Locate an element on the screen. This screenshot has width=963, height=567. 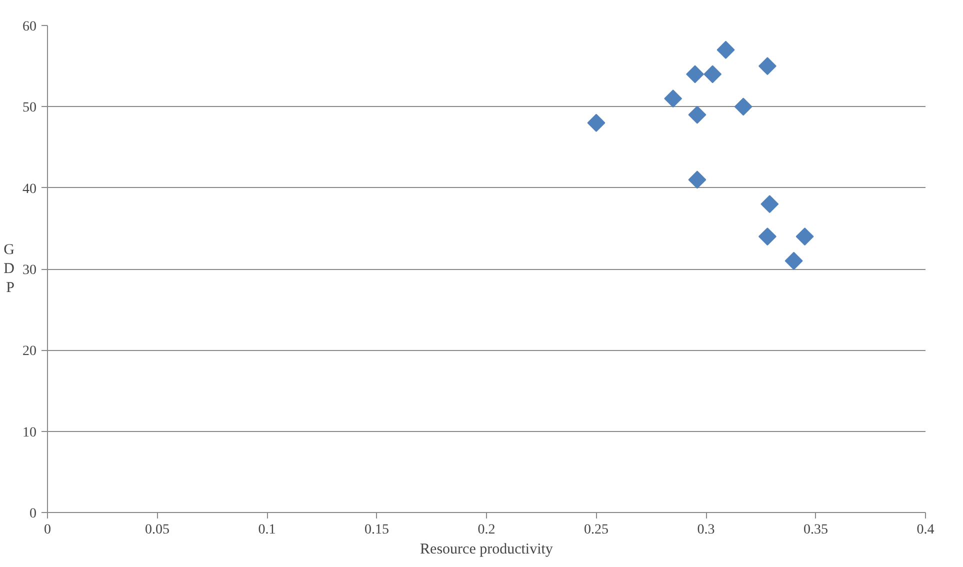
x-tick-label: 0.35 is located at coordinates (816, 530).